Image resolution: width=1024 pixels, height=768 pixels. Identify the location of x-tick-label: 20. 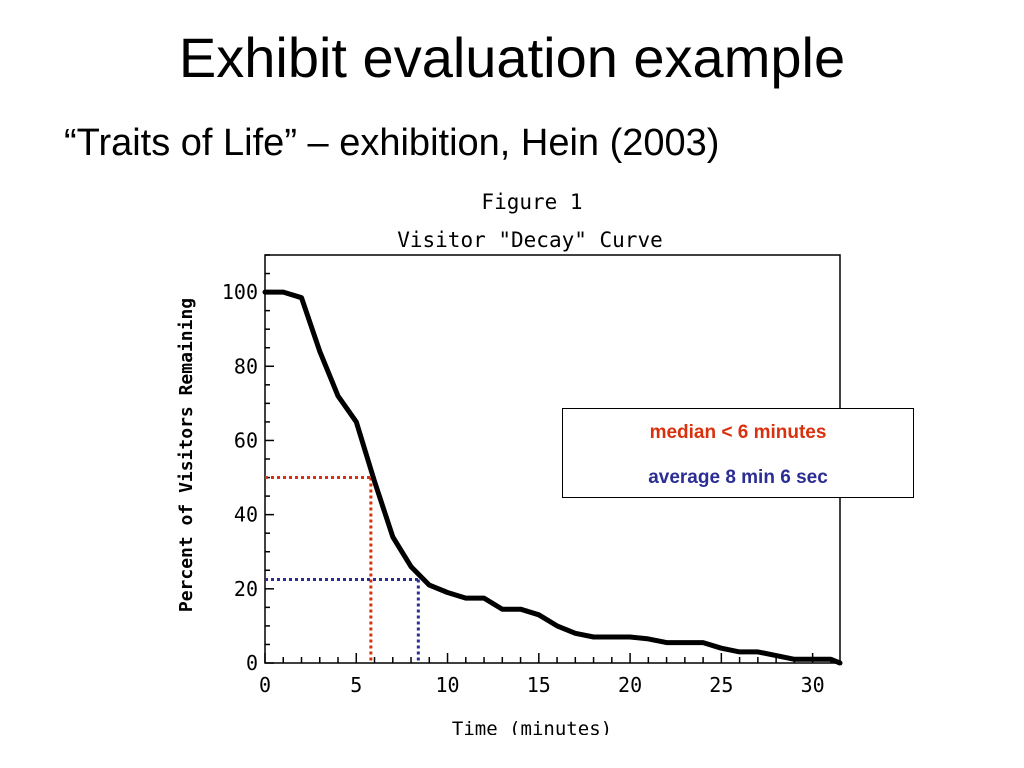
(630, 685).